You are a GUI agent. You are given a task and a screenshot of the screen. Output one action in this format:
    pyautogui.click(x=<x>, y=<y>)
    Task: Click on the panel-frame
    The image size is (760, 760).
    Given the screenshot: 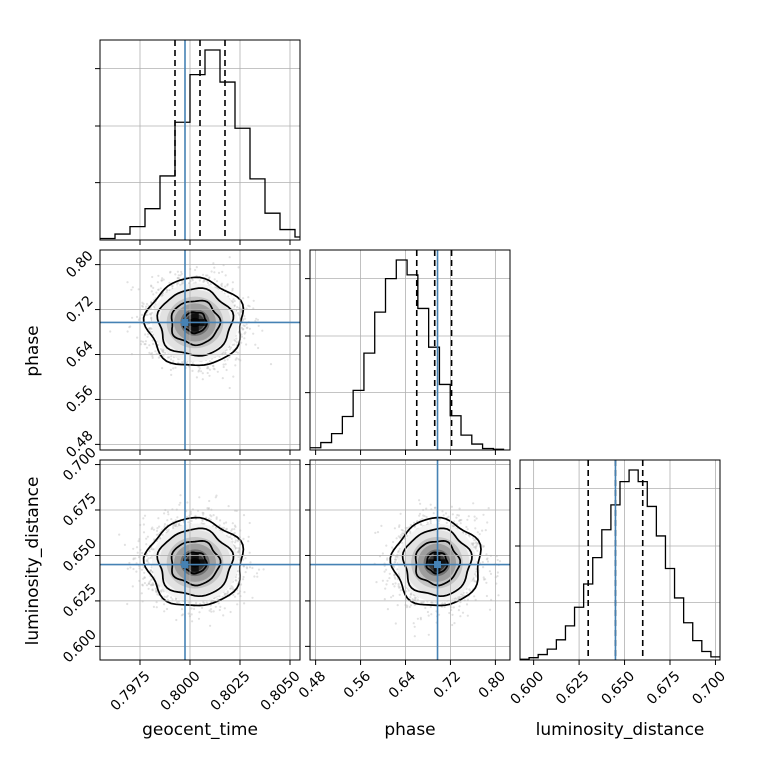 What is the action you would take?
    pyautogui.click(x=200, y=350)
    